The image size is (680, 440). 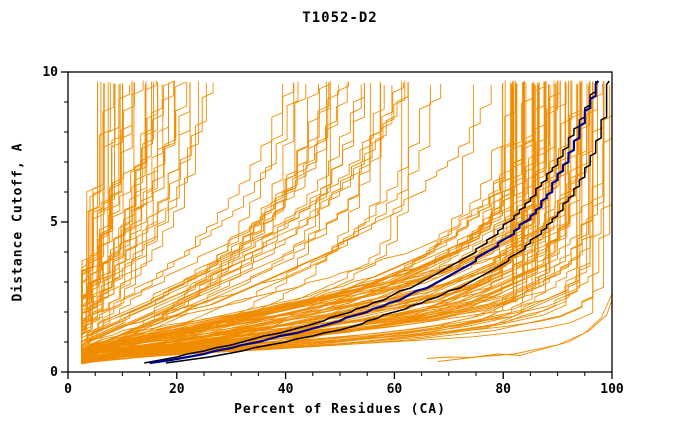 What do you see at coordinates (177, 389) in the screenshot?
I see `x-tick-label: 20` at bounding box center [177, 389].